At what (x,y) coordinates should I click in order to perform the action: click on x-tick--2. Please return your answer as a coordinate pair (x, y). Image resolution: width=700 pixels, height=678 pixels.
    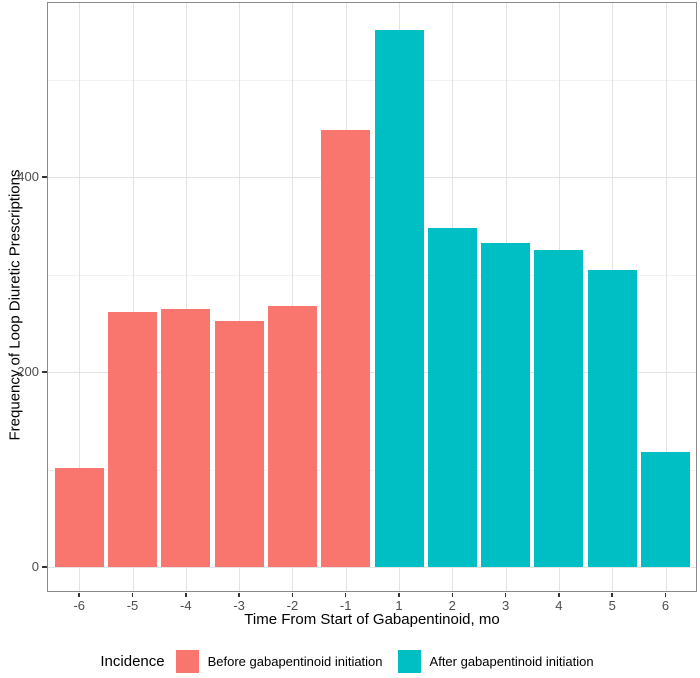
    Looking at the image, I should click on (292, 594).